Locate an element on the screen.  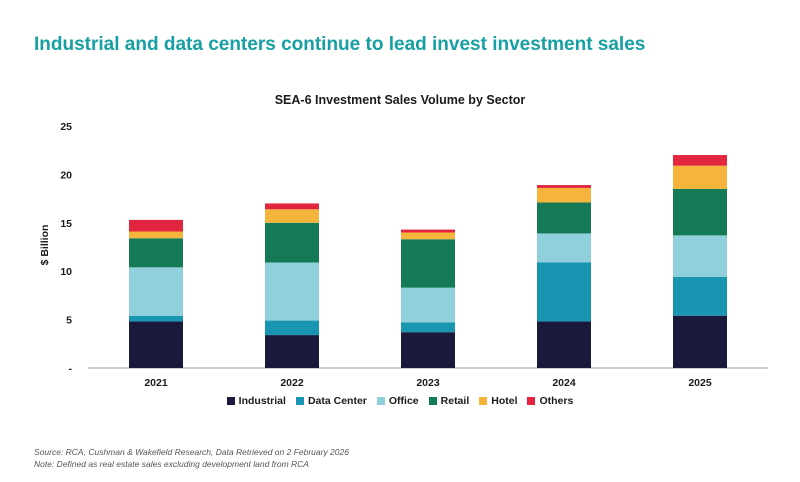
y-tick-label: 20 is located at coordinates (66, 175).